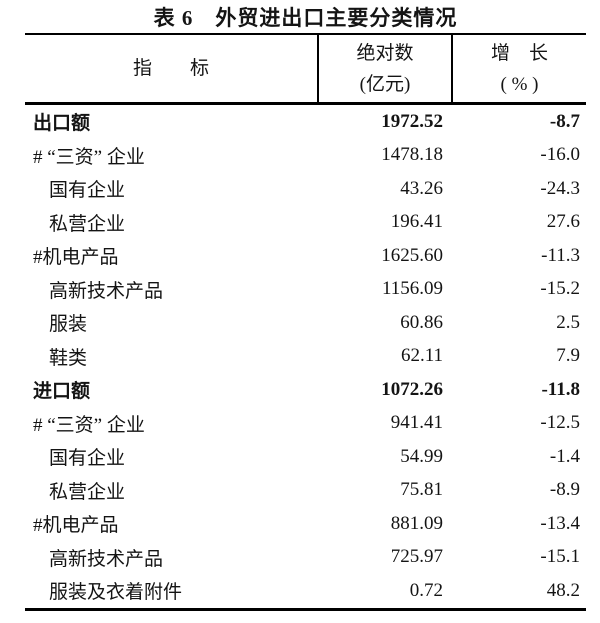  I want to click on col-header-growth-line1: 增 长, so click(519, 53).